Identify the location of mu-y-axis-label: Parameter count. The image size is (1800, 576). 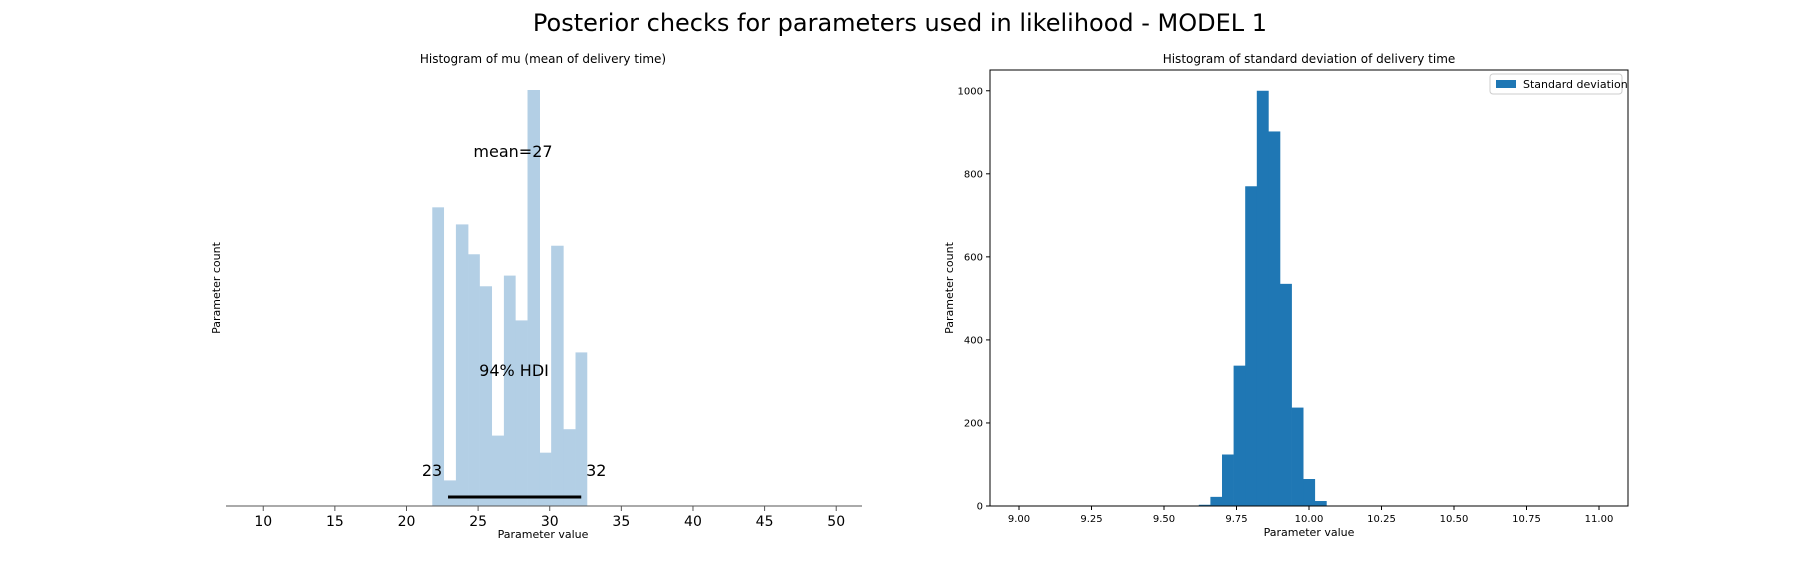
(216, 287).